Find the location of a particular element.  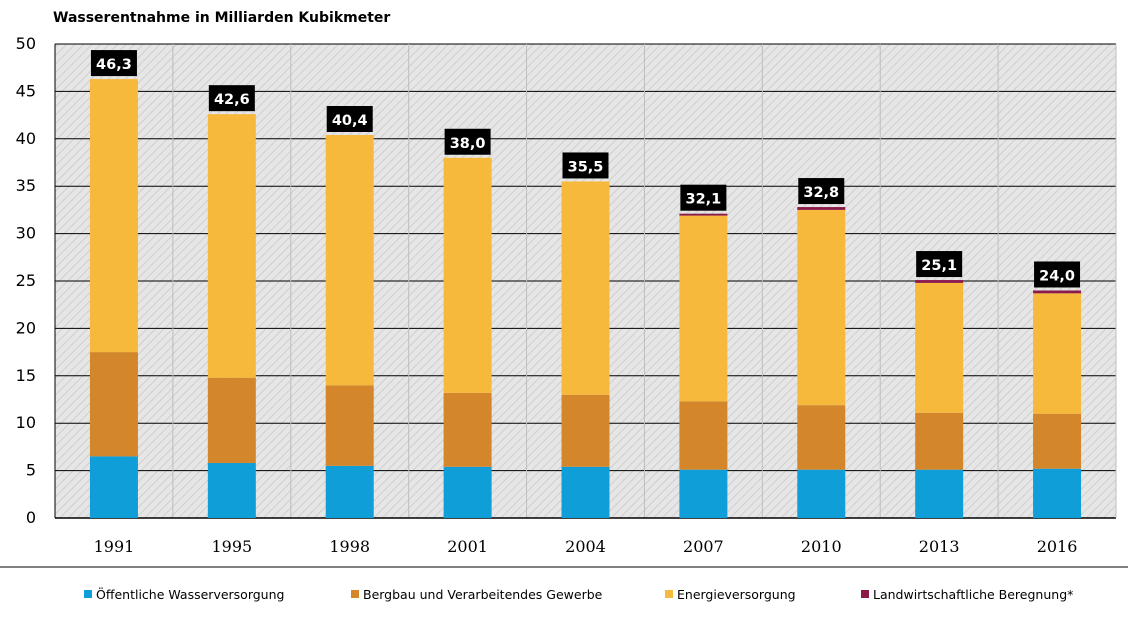

total-label: 25,1 is located at coordinates (939, 266).